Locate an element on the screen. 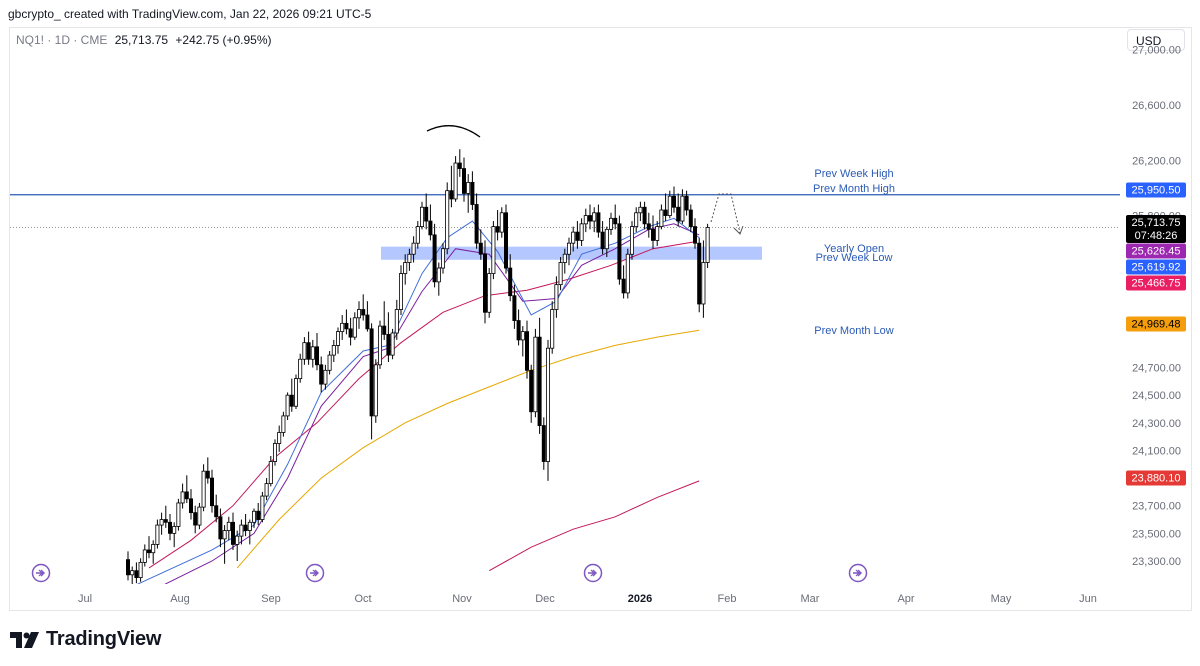 The image size is (1200, 666). price-label: 25,950.50 is located at coordinates (1156, 190).